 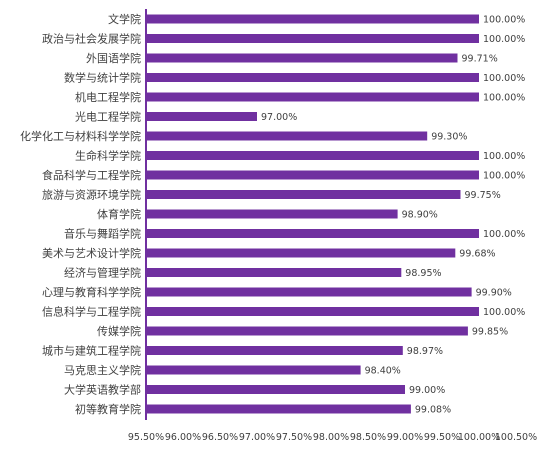 I want to click on bar-value-label: 98.40%, so click(x=383, y=371).